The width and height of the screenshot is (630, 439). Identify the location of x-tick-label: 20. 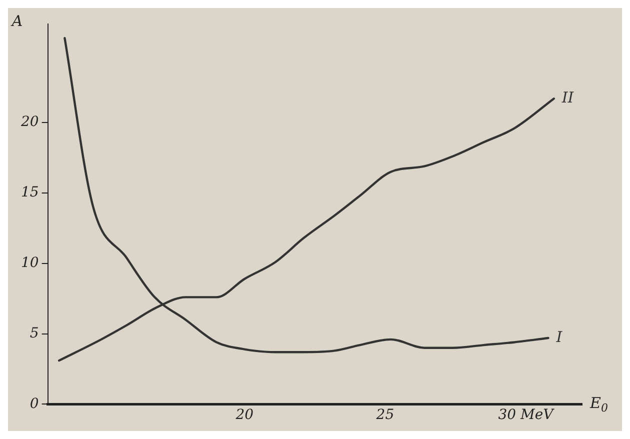
(244, 415).